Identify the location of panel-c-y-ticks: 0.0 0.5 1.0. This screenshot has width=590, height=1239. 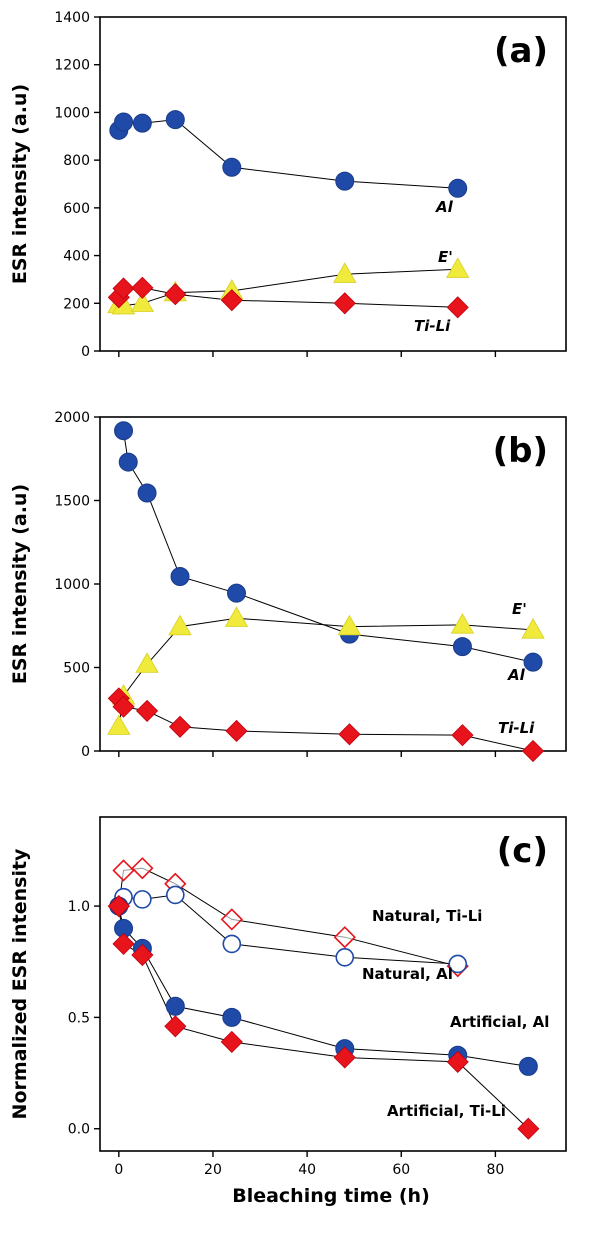
(84, 1018).